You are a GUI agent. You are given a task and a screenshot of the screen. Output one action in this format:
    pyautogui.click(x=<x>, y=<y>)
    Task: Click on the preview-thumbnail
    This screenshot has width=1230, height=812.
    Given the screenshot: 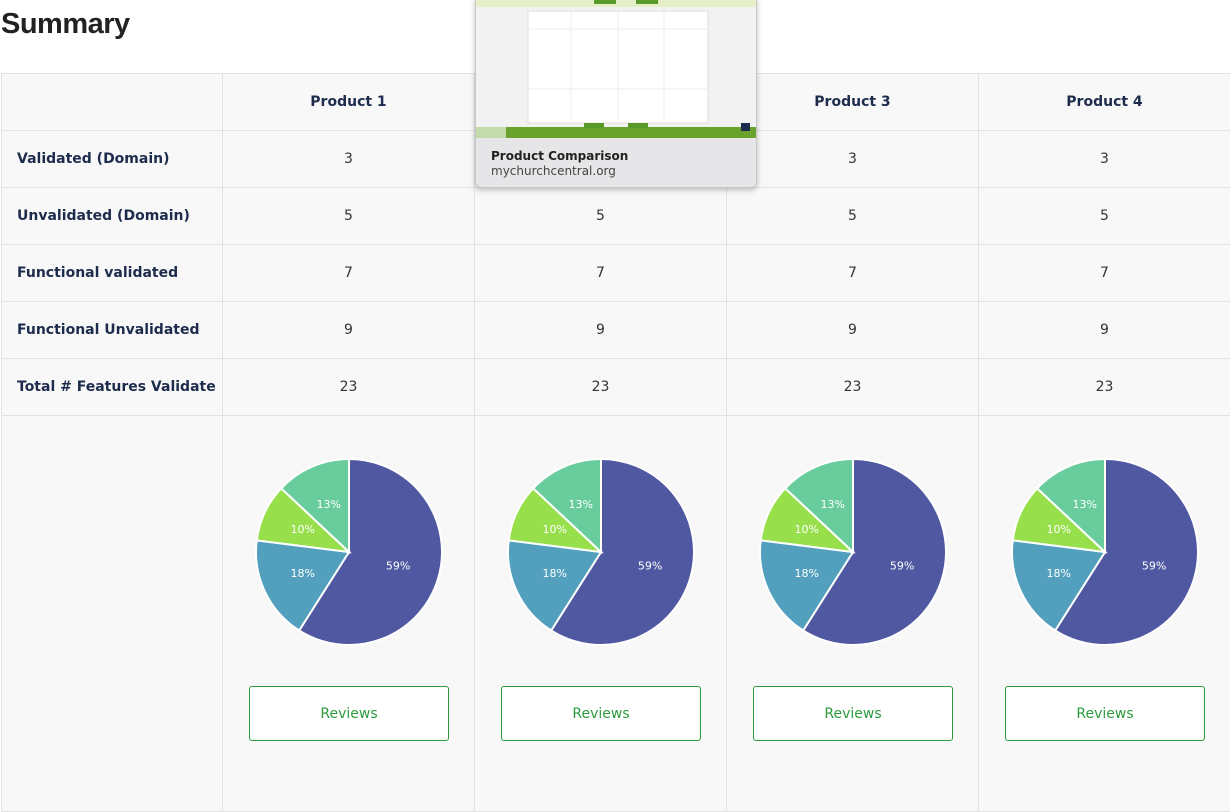 What is the action you would take?
    pyautogui.click(x=616, y=69)
    